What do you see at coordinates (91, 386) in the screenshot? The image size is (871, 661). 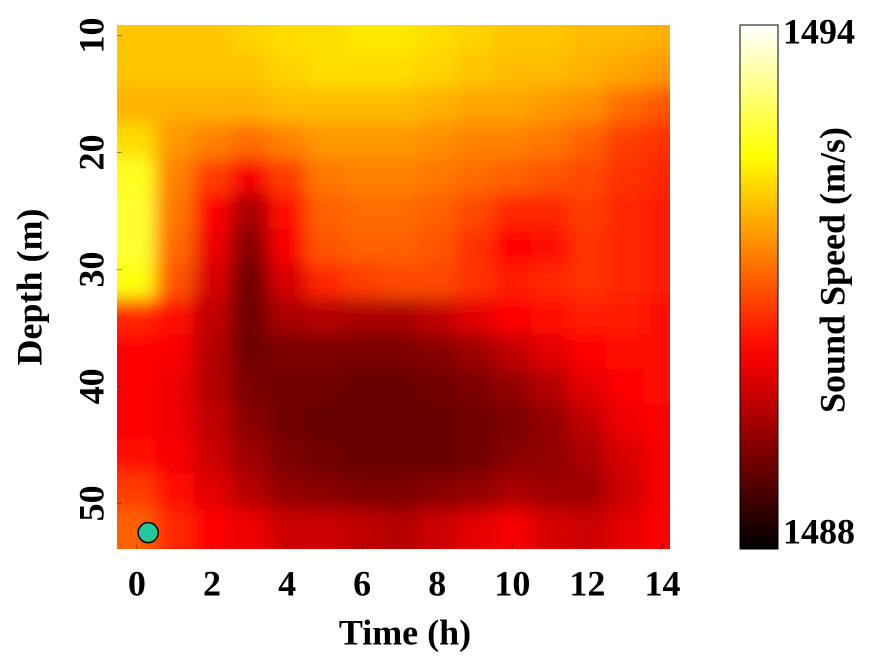 I see `y-tick-label: 40` at bounding box center [91, 386].